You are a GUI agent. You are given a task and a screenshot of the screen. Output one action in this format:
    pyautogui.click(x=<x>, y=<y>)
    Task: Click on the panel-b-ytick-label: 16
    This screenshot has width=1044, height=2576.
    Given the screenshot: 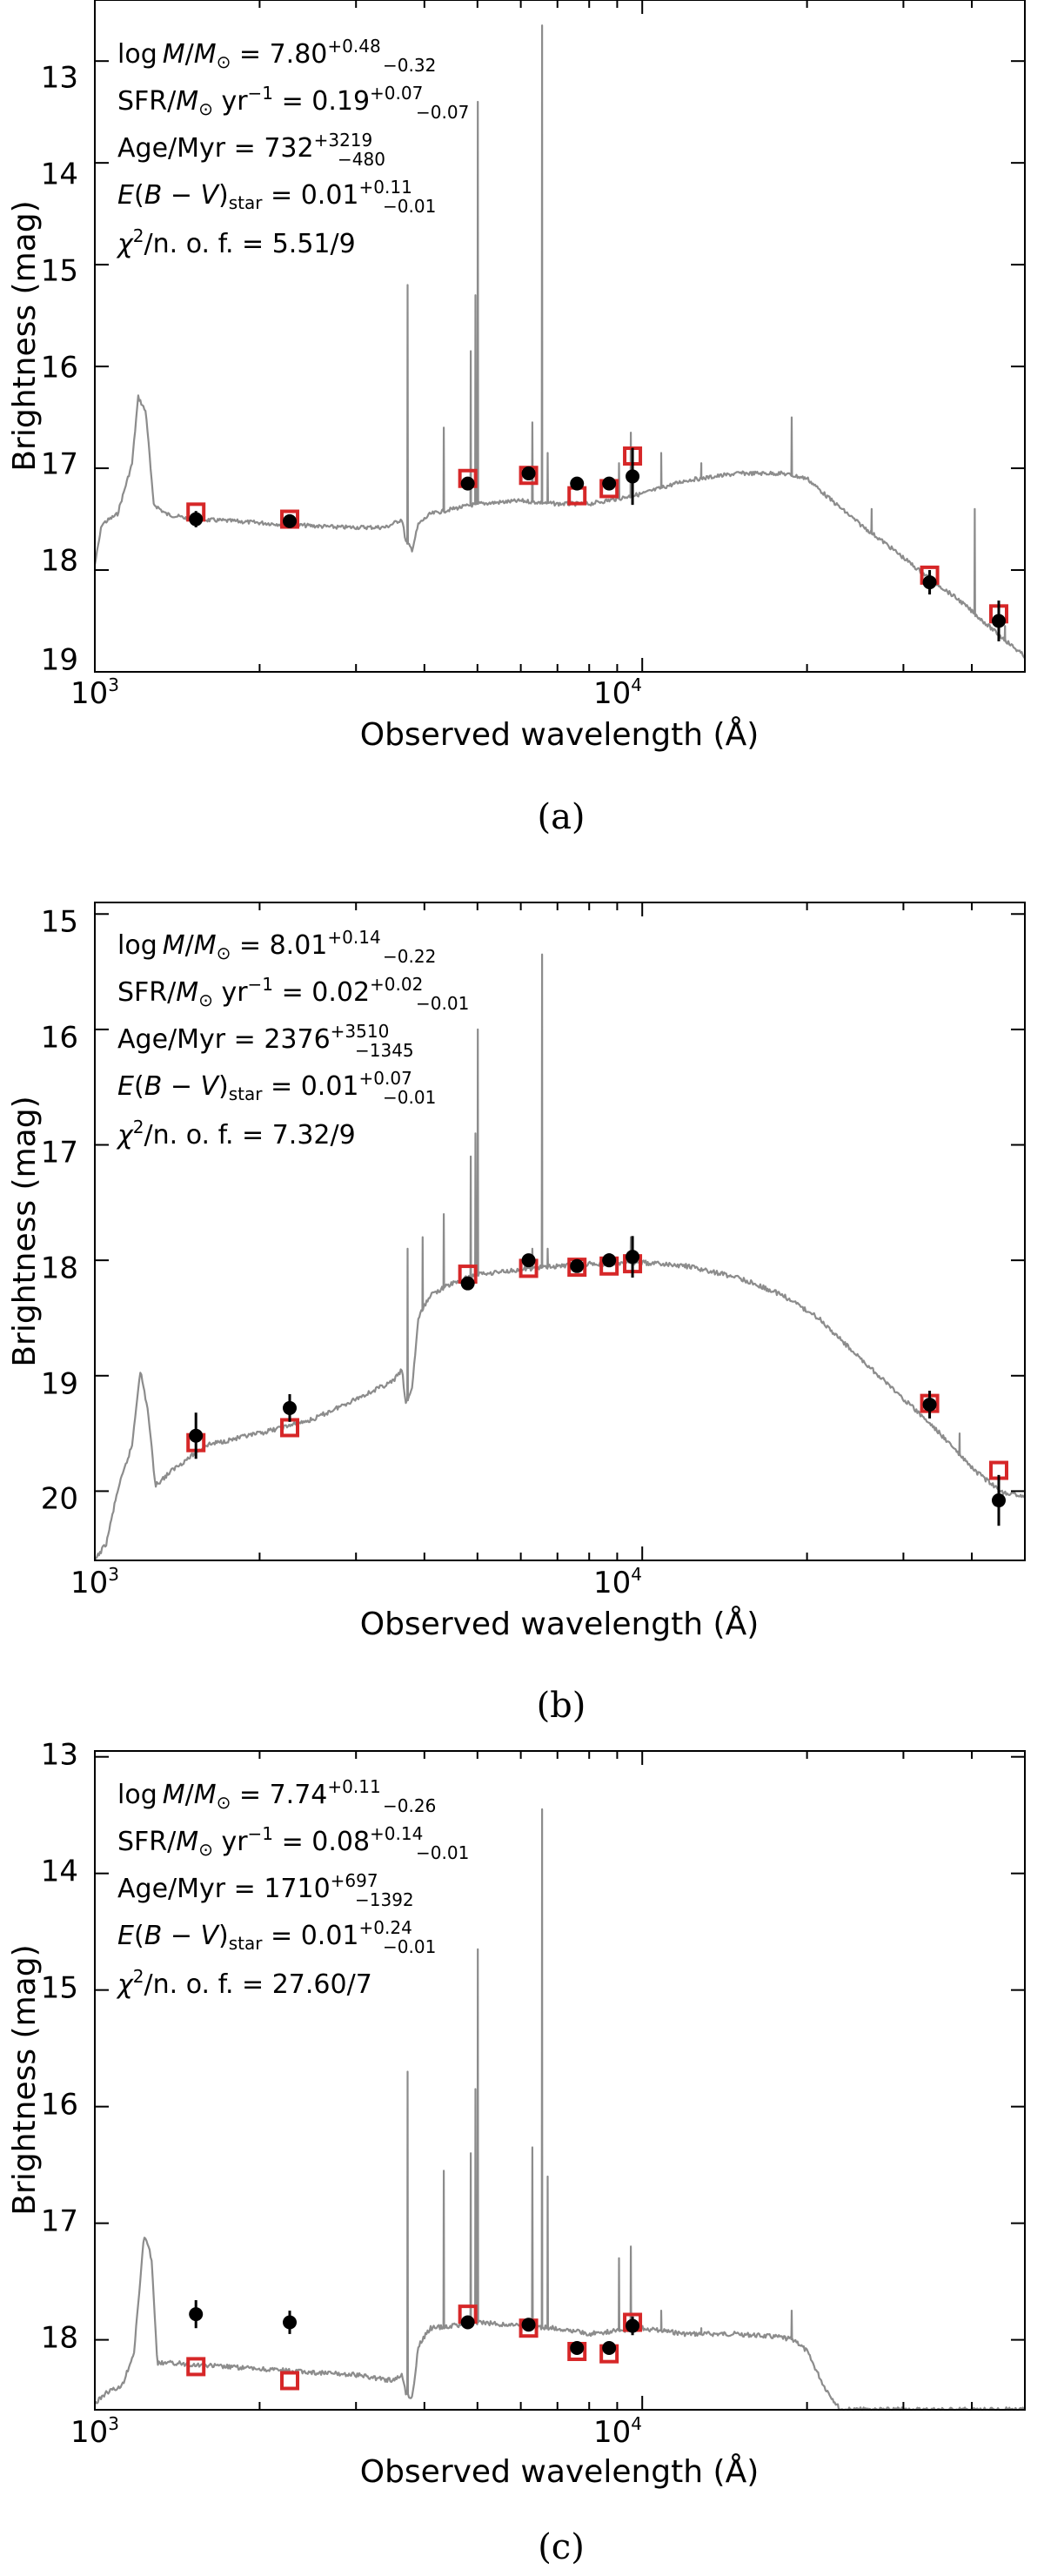 What is the action you would take?
    pyautogui.click(x=59, y=1038)
    